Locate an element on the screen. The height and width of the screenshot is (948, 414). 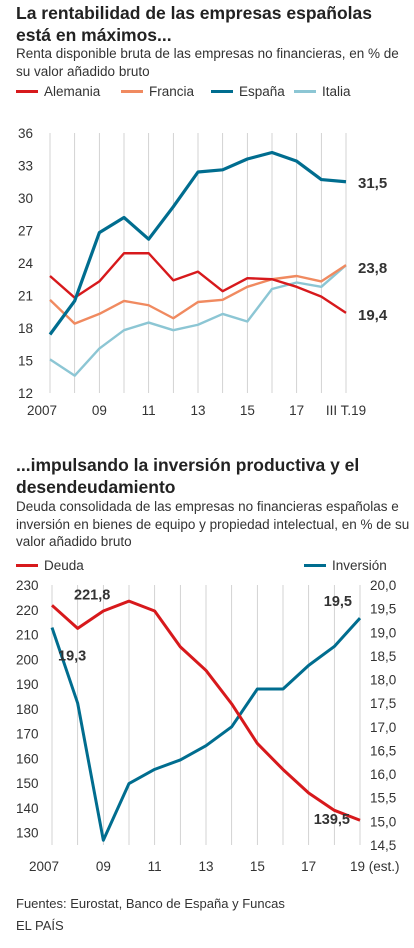
y-left-tick-label: 130 is located at coordinates (27, 833).